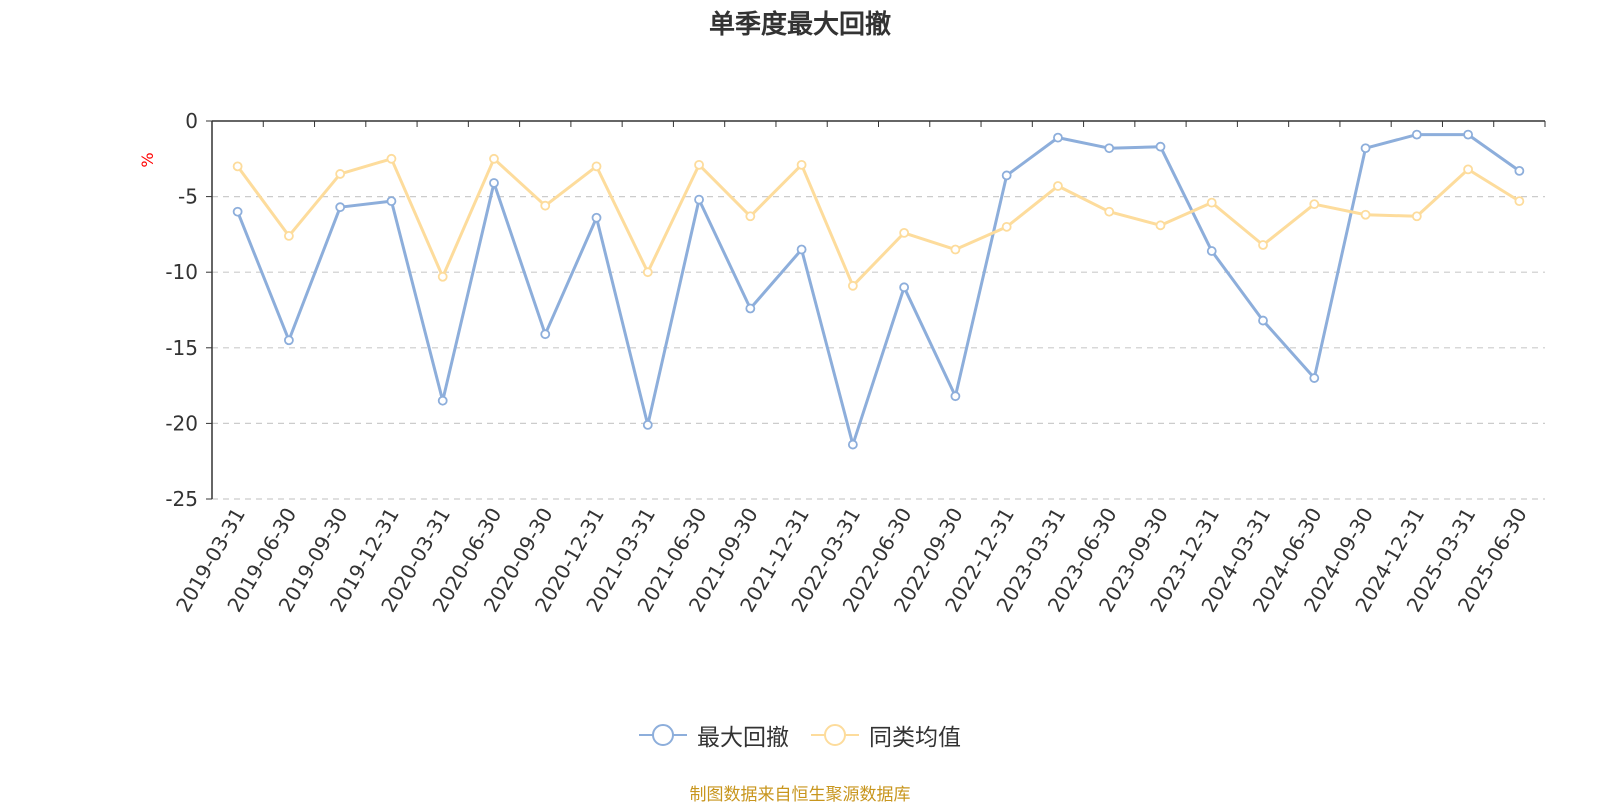  What do you see at coordinates (188, 197) in the screenshot?
I see `y-tick-label: -5` at bounding box center [188, 197].